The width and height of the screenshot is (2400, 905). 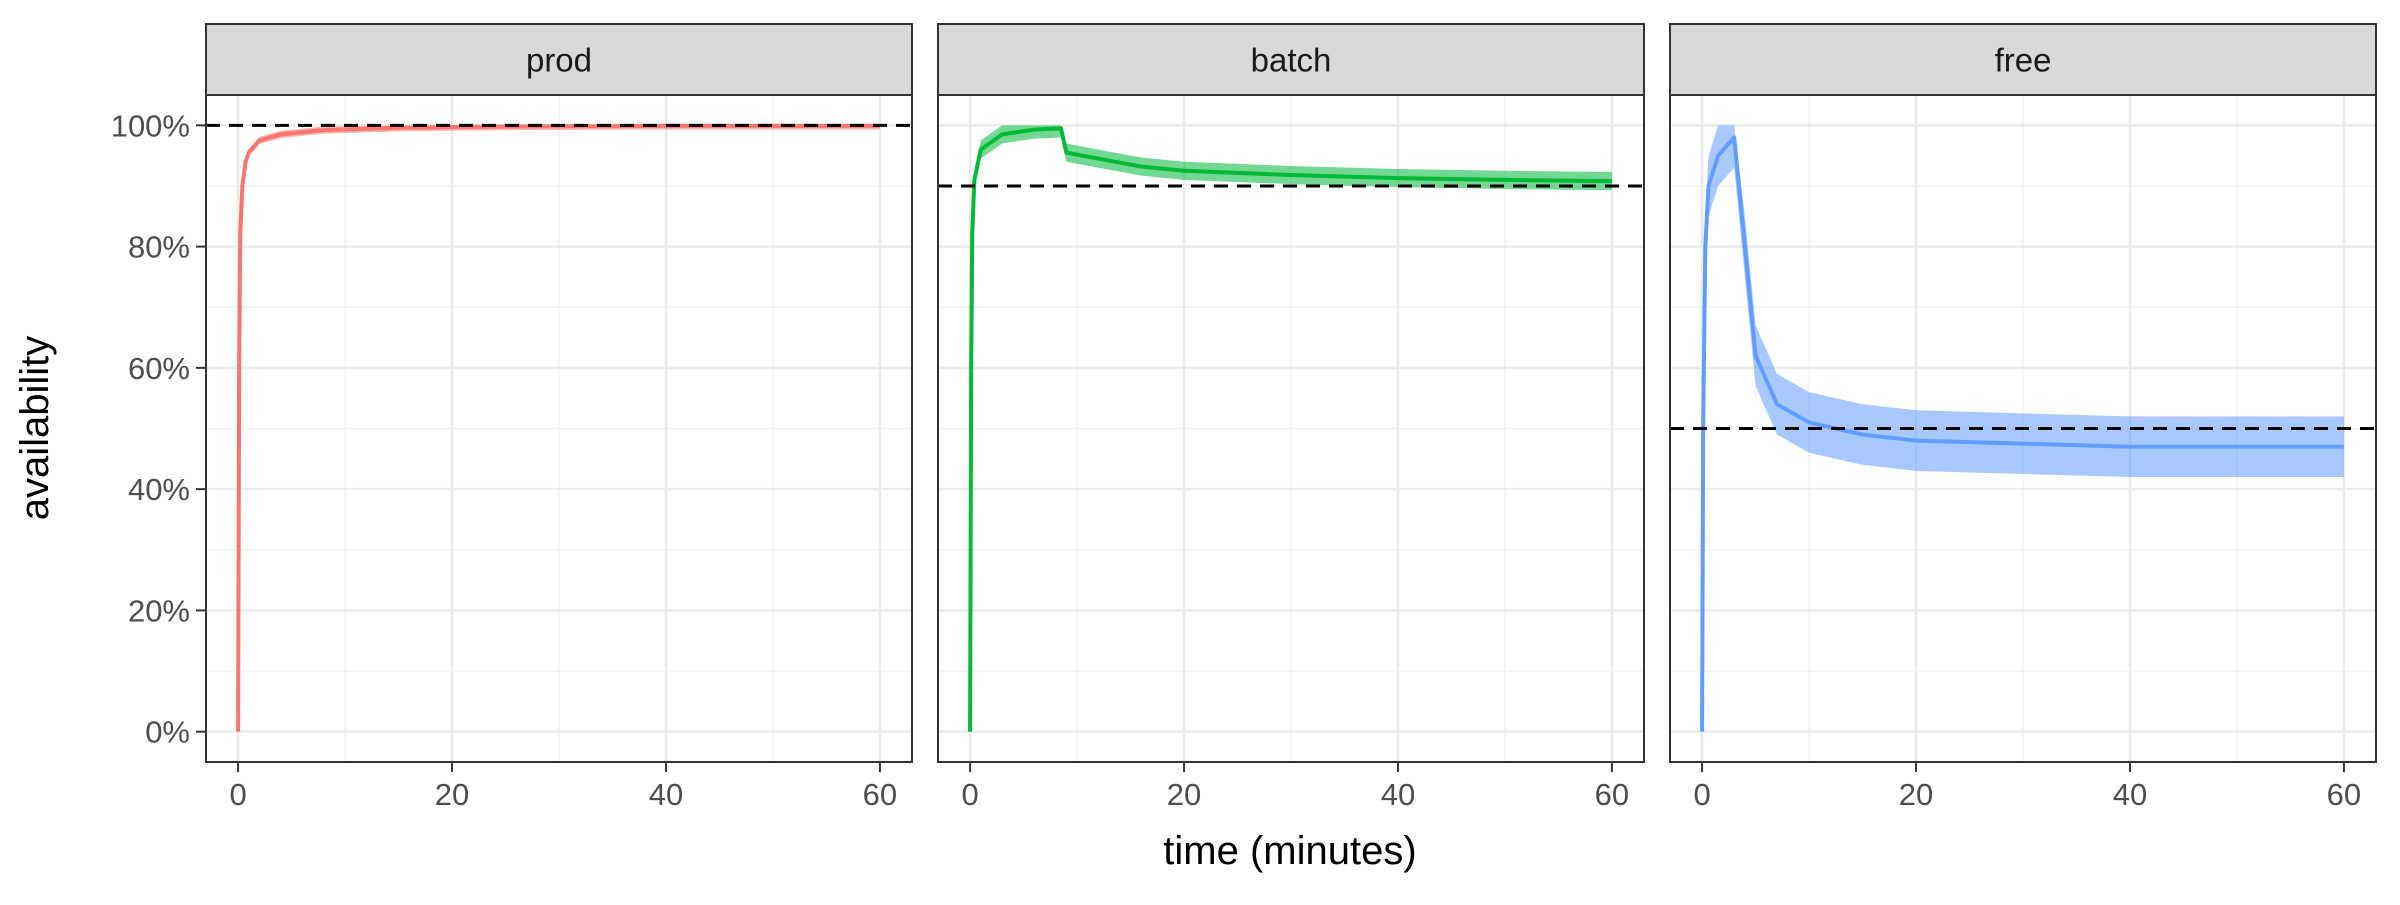 What do you see at coordinates (167, 732) in the screenshot?
I see `y-tick-label: 0%` at bounding box center [167, 732].